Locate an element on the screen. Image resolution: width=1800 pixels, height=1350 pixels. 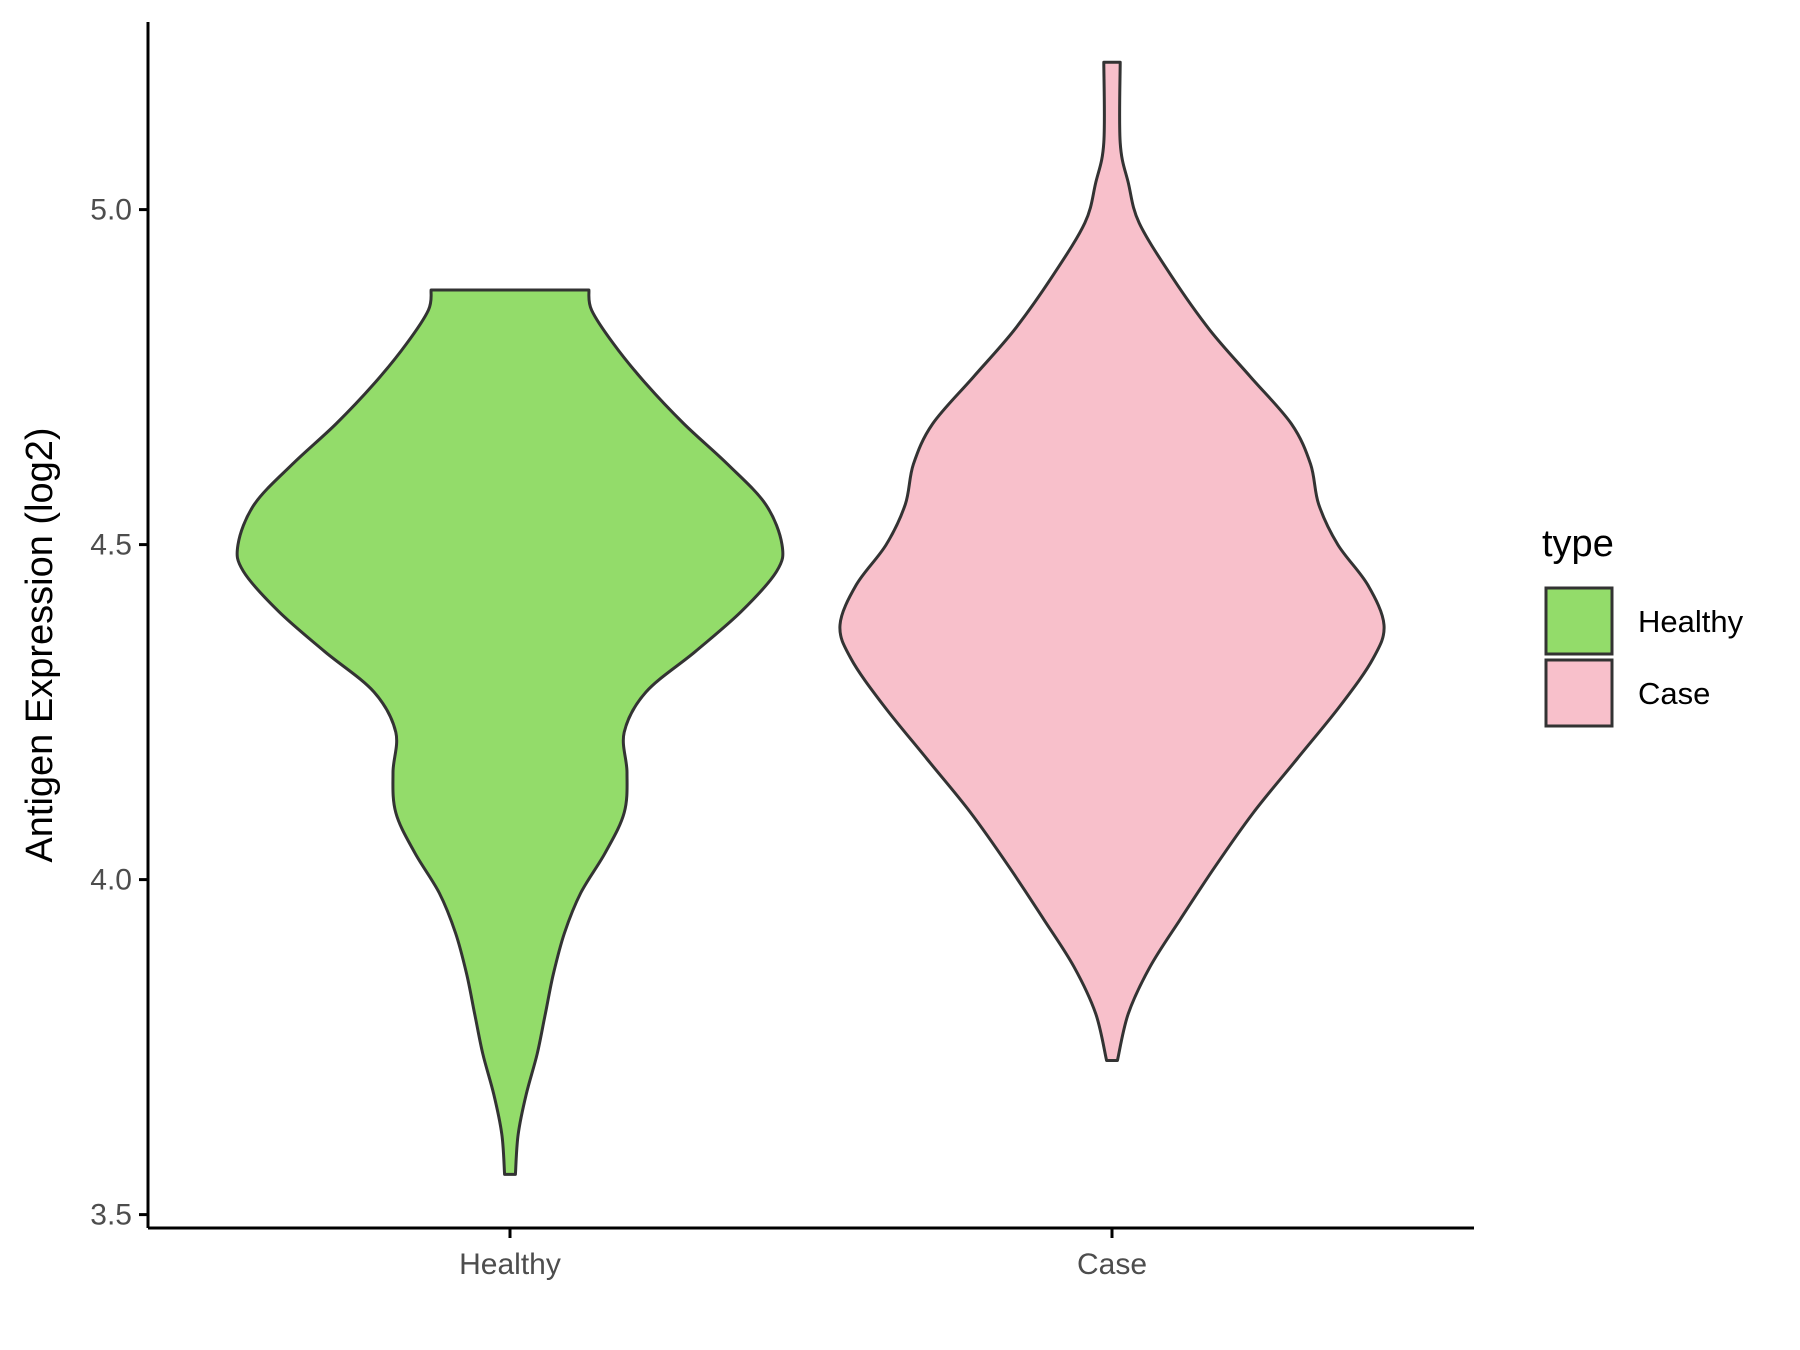
legend-key-case is located at coordinates (1579, 693).